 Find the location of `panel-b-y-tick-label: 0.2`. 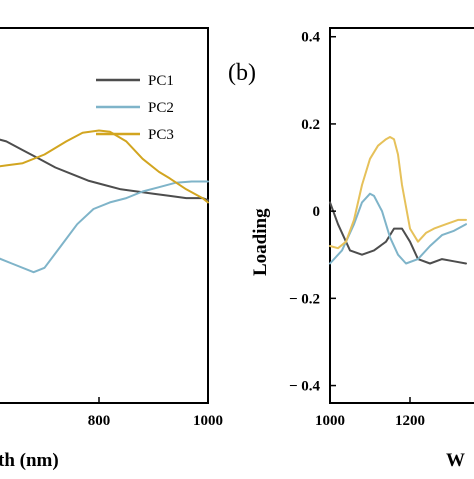

panel-b-y-tick-label: 0.2 is located at coordinates (310, 125).